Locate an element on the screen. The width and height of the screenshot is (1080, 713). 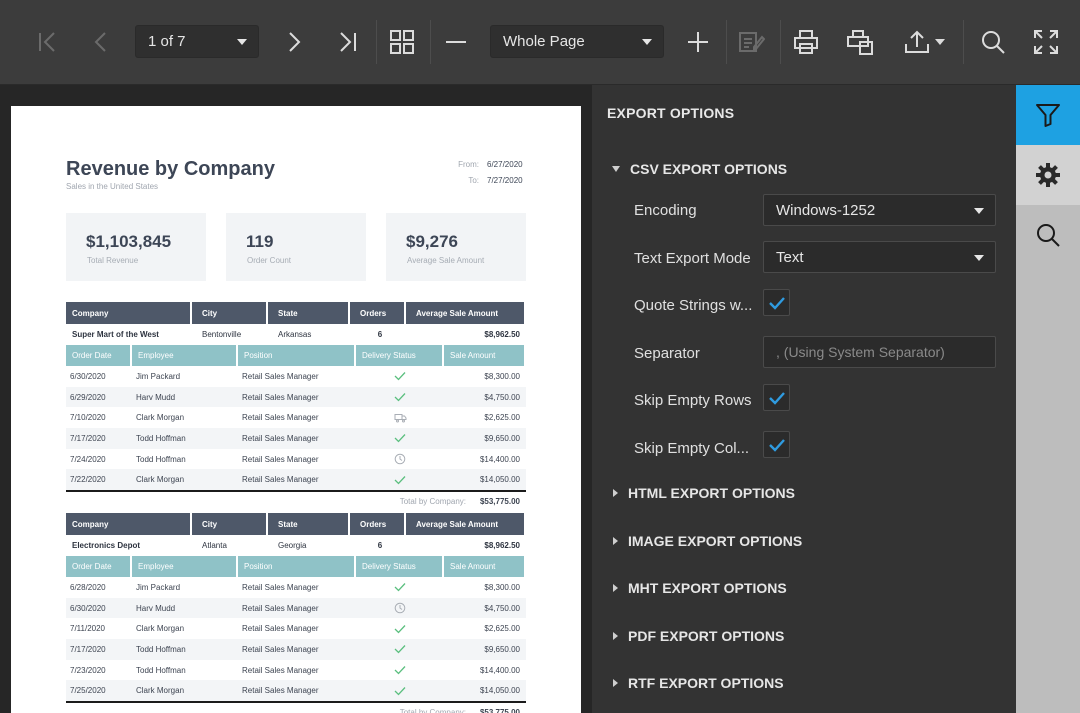
zoom-selector: Whole Page is located at coordinates (577, 41).